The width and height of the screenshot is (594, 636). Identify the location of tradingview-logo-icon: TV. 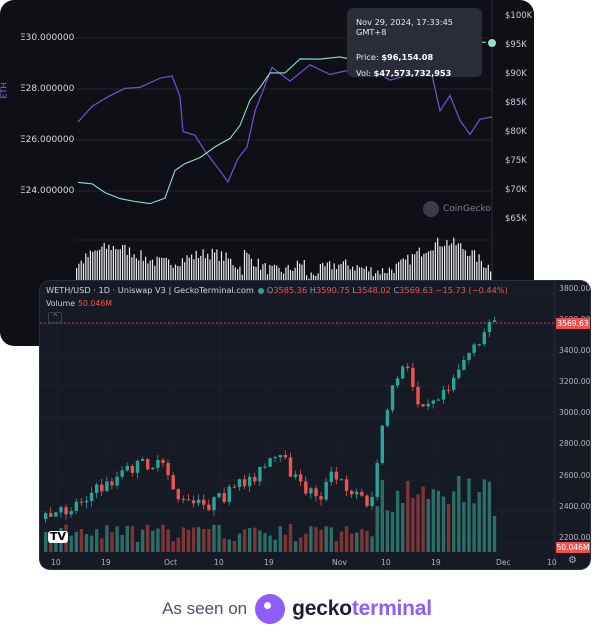
(58, 536).